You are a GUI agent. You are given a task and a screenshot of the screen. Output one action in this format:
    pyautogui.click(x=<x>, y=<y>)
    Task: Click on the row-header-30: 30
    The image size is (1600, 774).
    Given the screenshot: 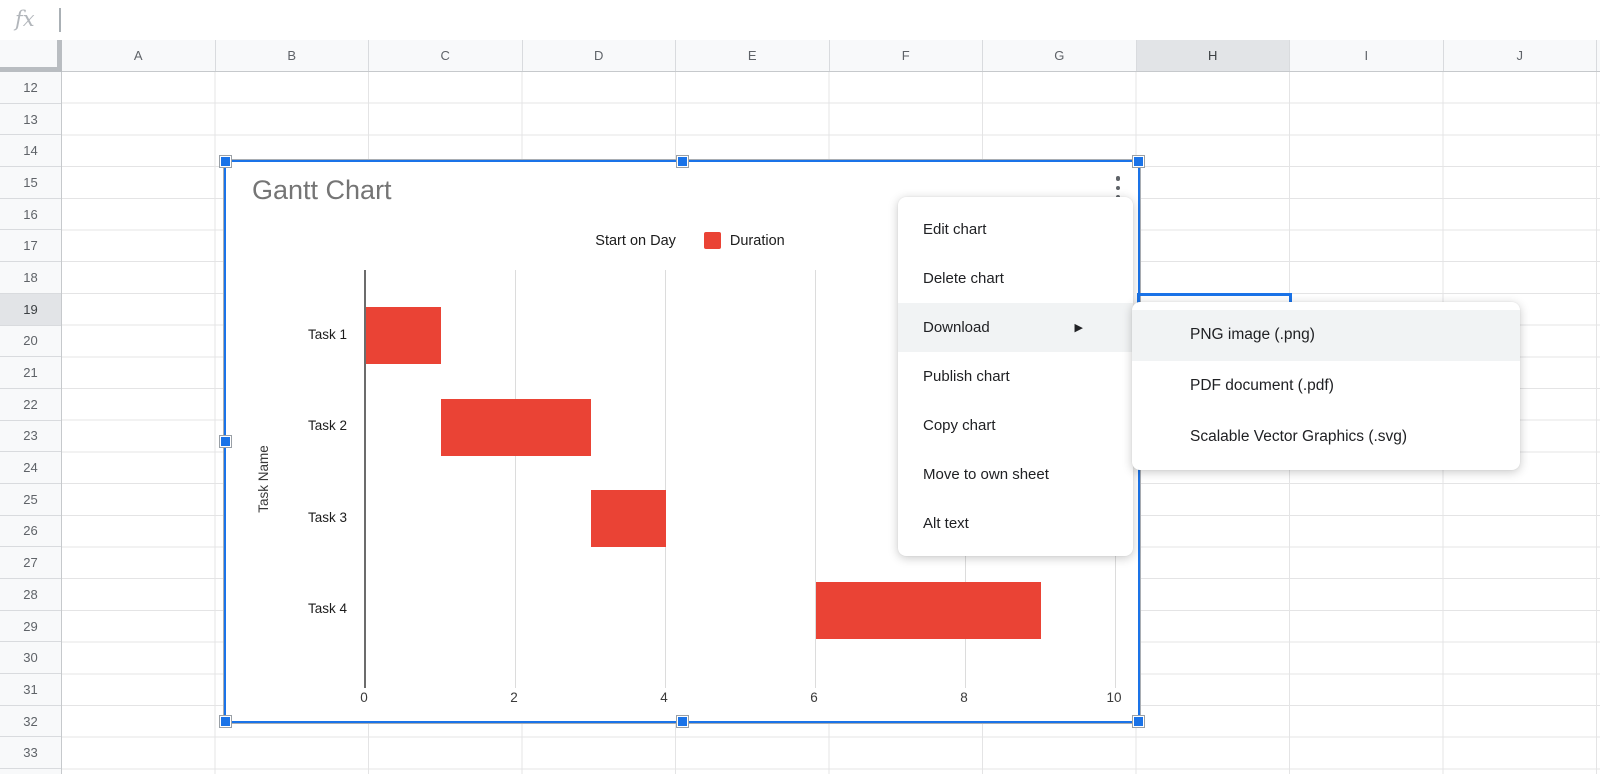 What is the action you would take?
    pyautogui.click(x=30, y=658)
    